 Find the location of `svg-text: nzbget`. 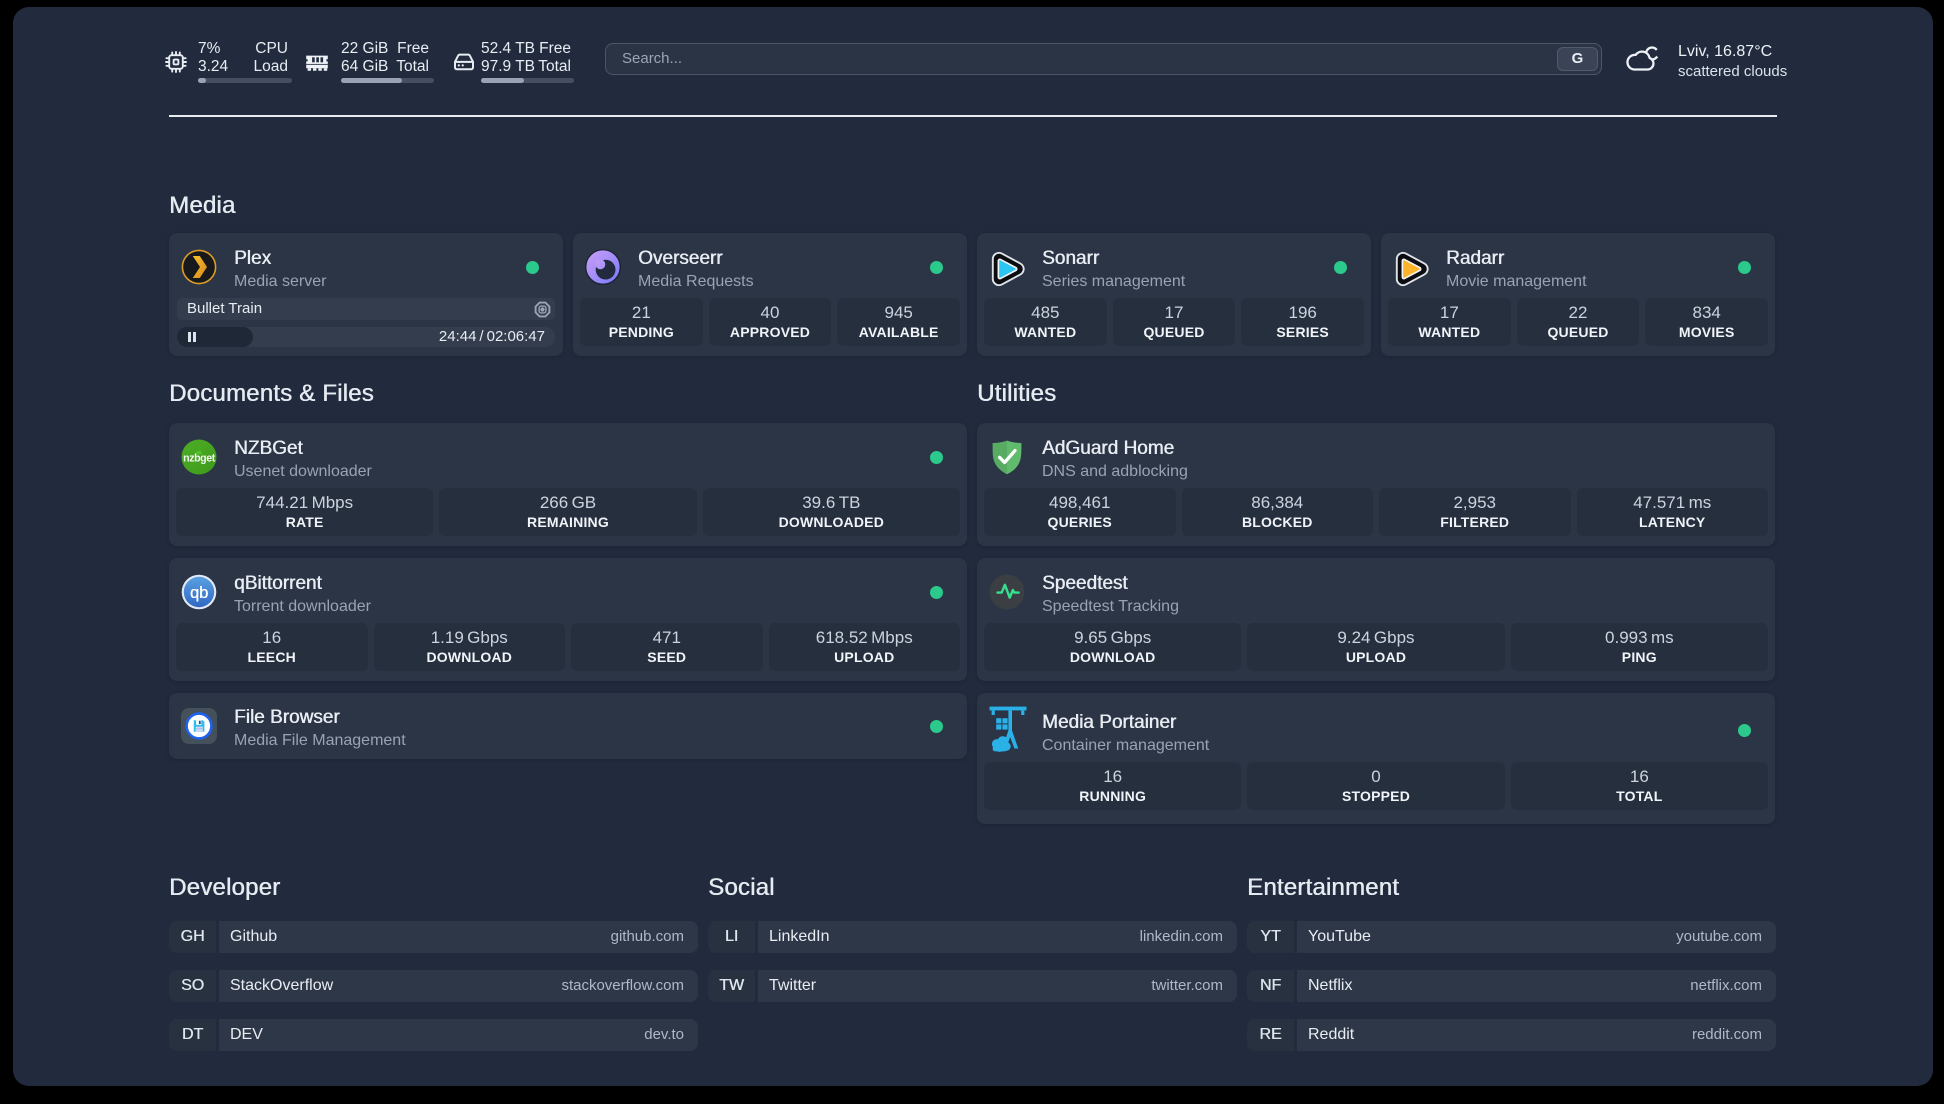

svg-text: nzbget is located at coordinates (199, 458).